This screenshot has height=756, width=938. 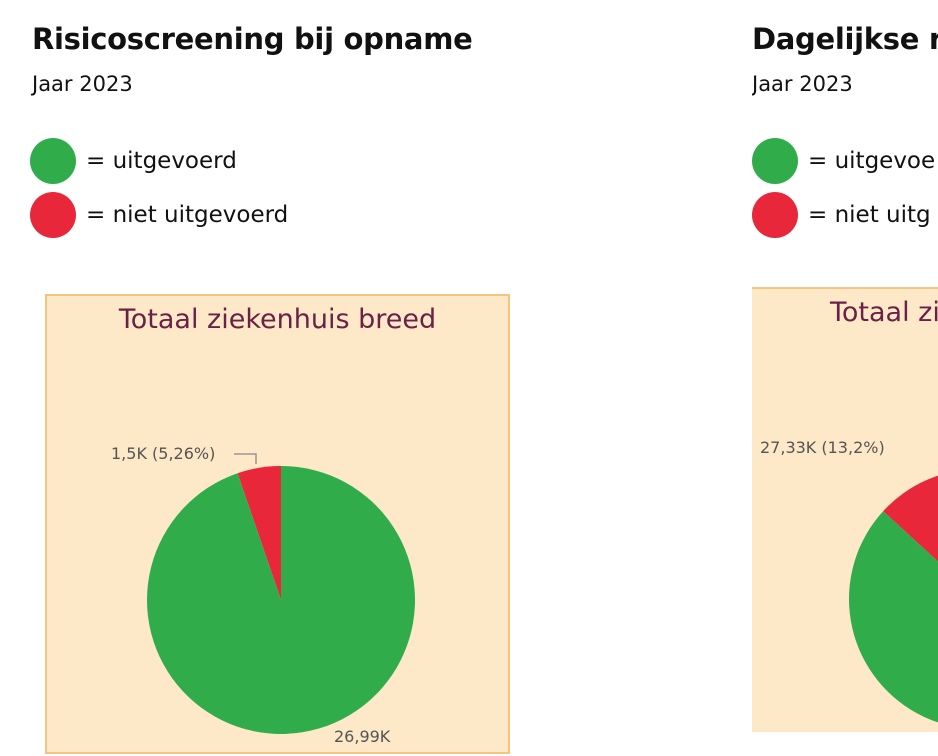 I want to click on legend-item-niet-uitgevoerd-right: = niet uitg, so click(x=841, y=215).